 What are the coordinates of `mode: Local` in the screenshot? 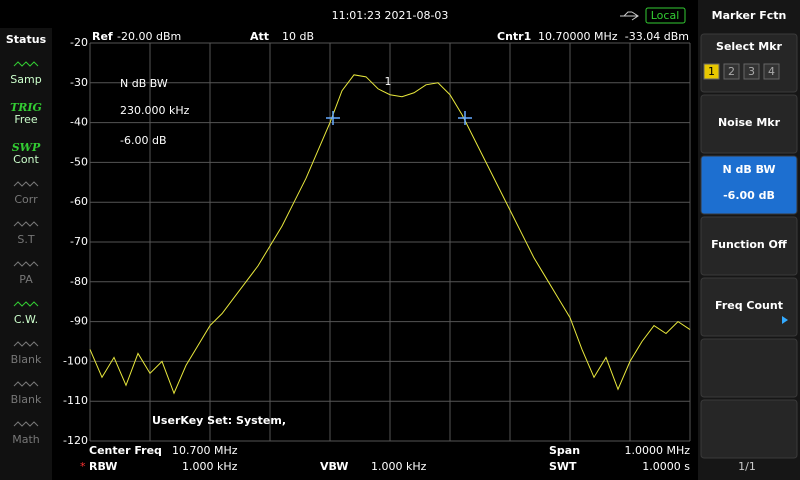 It's located at (665, 15).